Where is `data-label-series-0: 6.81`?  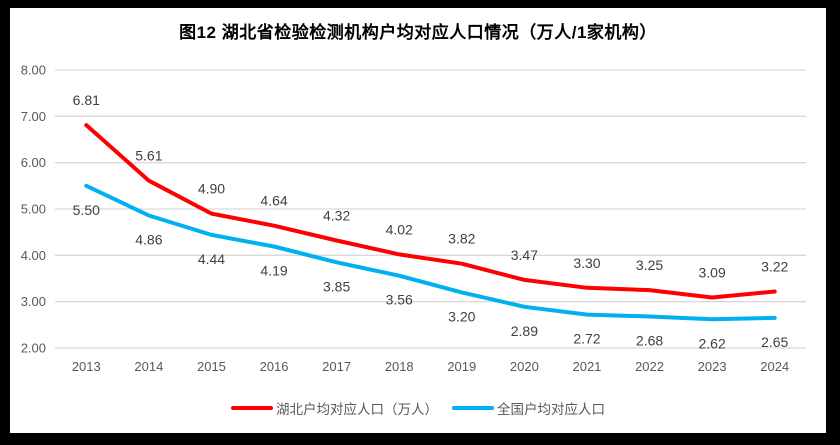 data-label-series-0: 6.81 is located at coordinates (86, 100).